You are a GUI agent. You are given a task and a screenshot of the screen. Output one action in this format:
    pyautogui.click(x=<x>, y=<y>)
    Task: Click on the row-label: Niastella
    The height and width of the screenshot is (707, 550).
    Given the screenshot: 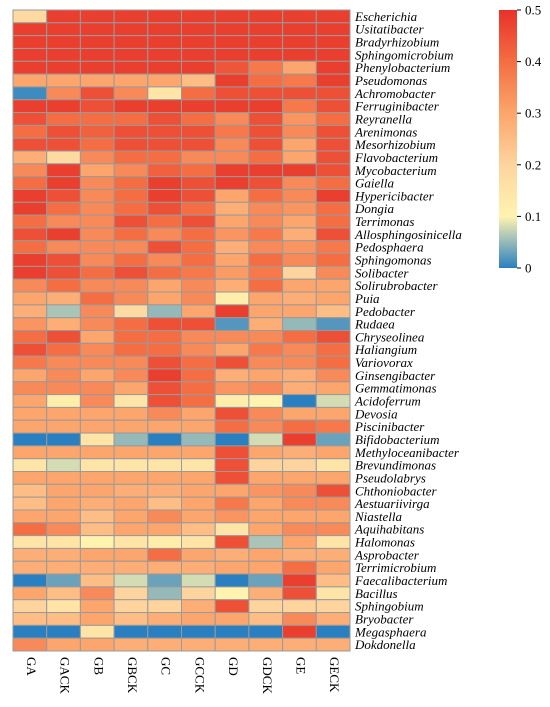 What is the action you would take?
    pyautogui.click(x=378, y=516)
    